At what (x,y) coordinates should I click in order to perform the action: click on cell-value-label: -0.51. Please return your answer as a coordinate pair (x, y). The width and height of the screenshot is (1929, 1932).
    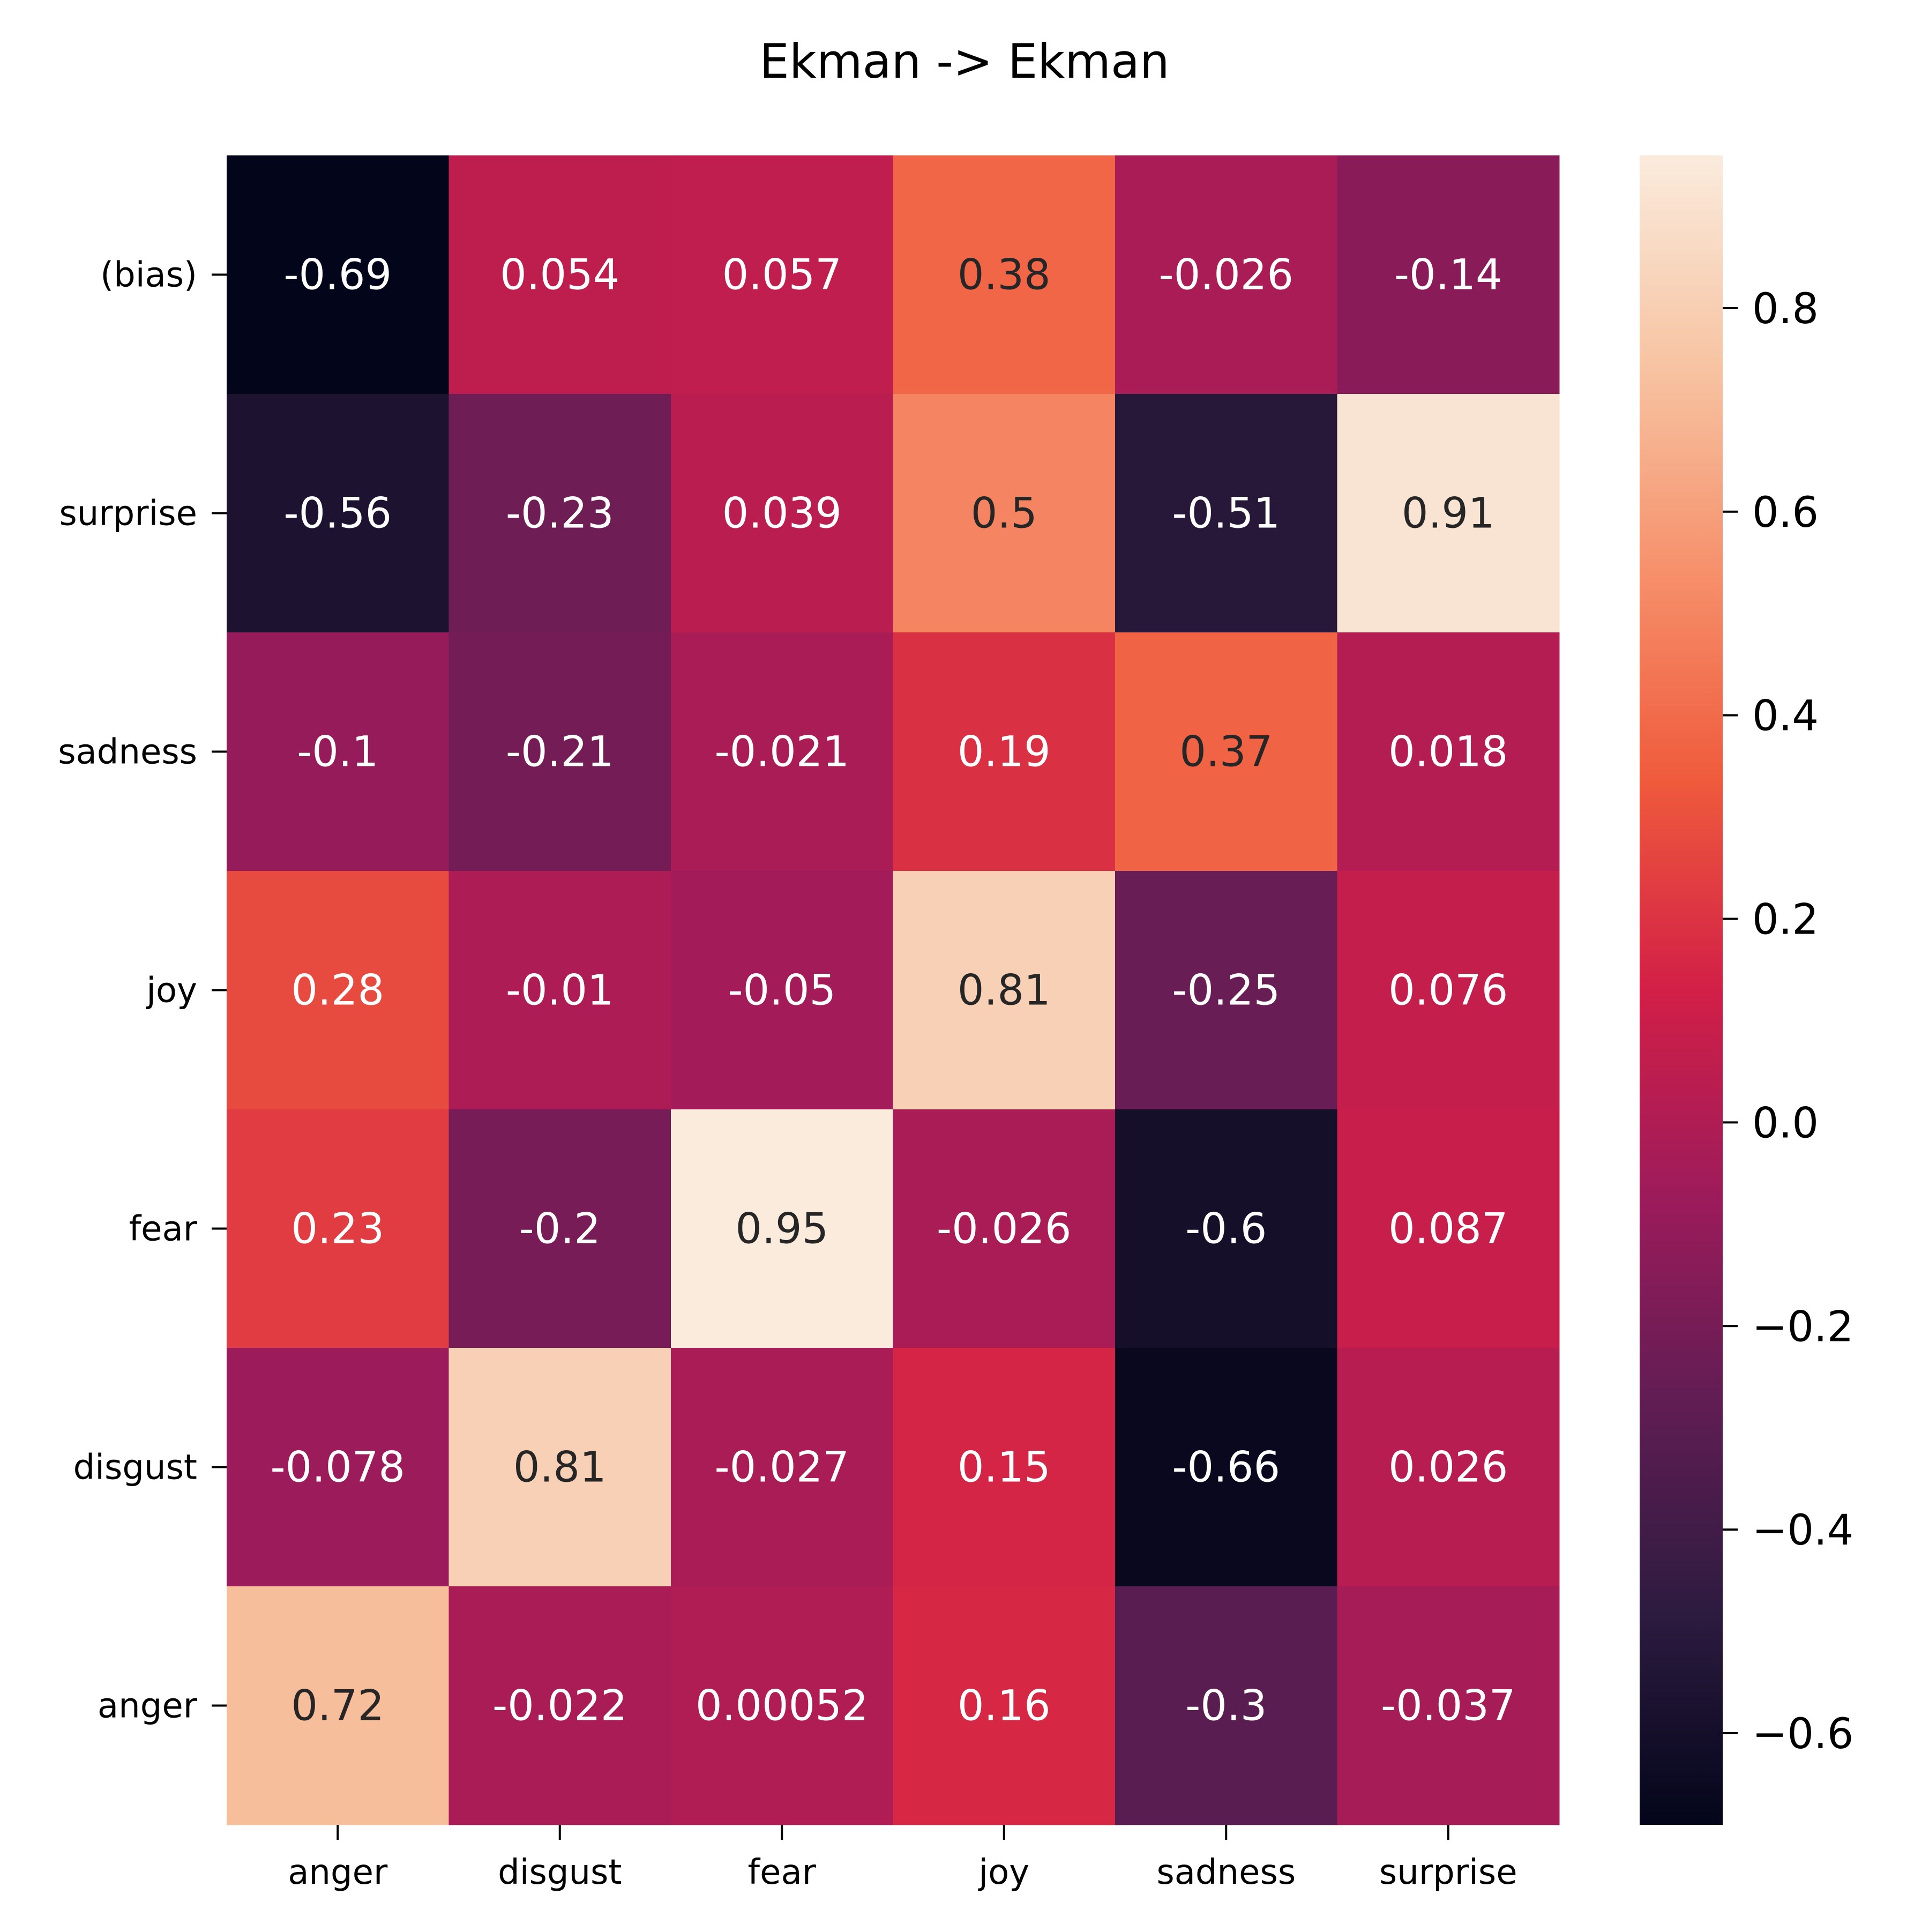
    Looking at the image, I should click on (1226, 514).